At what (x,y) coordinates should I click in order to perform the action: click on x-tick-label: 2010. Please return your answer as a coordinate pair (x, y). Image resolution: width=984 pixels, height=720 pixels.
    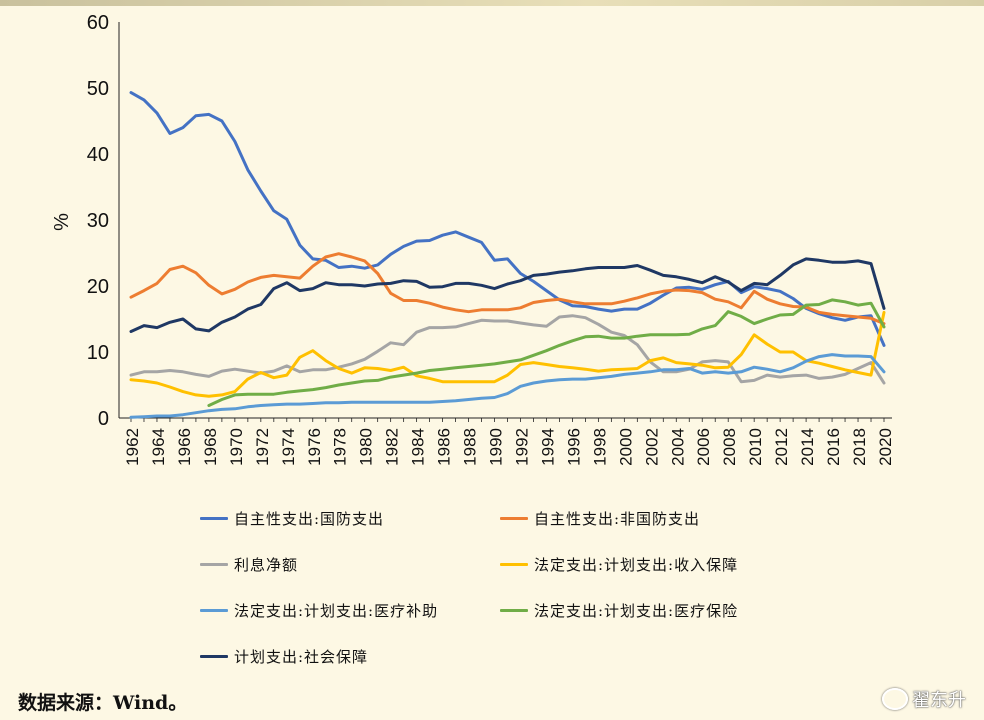
    Looking at the image, I should click on (755, 447).